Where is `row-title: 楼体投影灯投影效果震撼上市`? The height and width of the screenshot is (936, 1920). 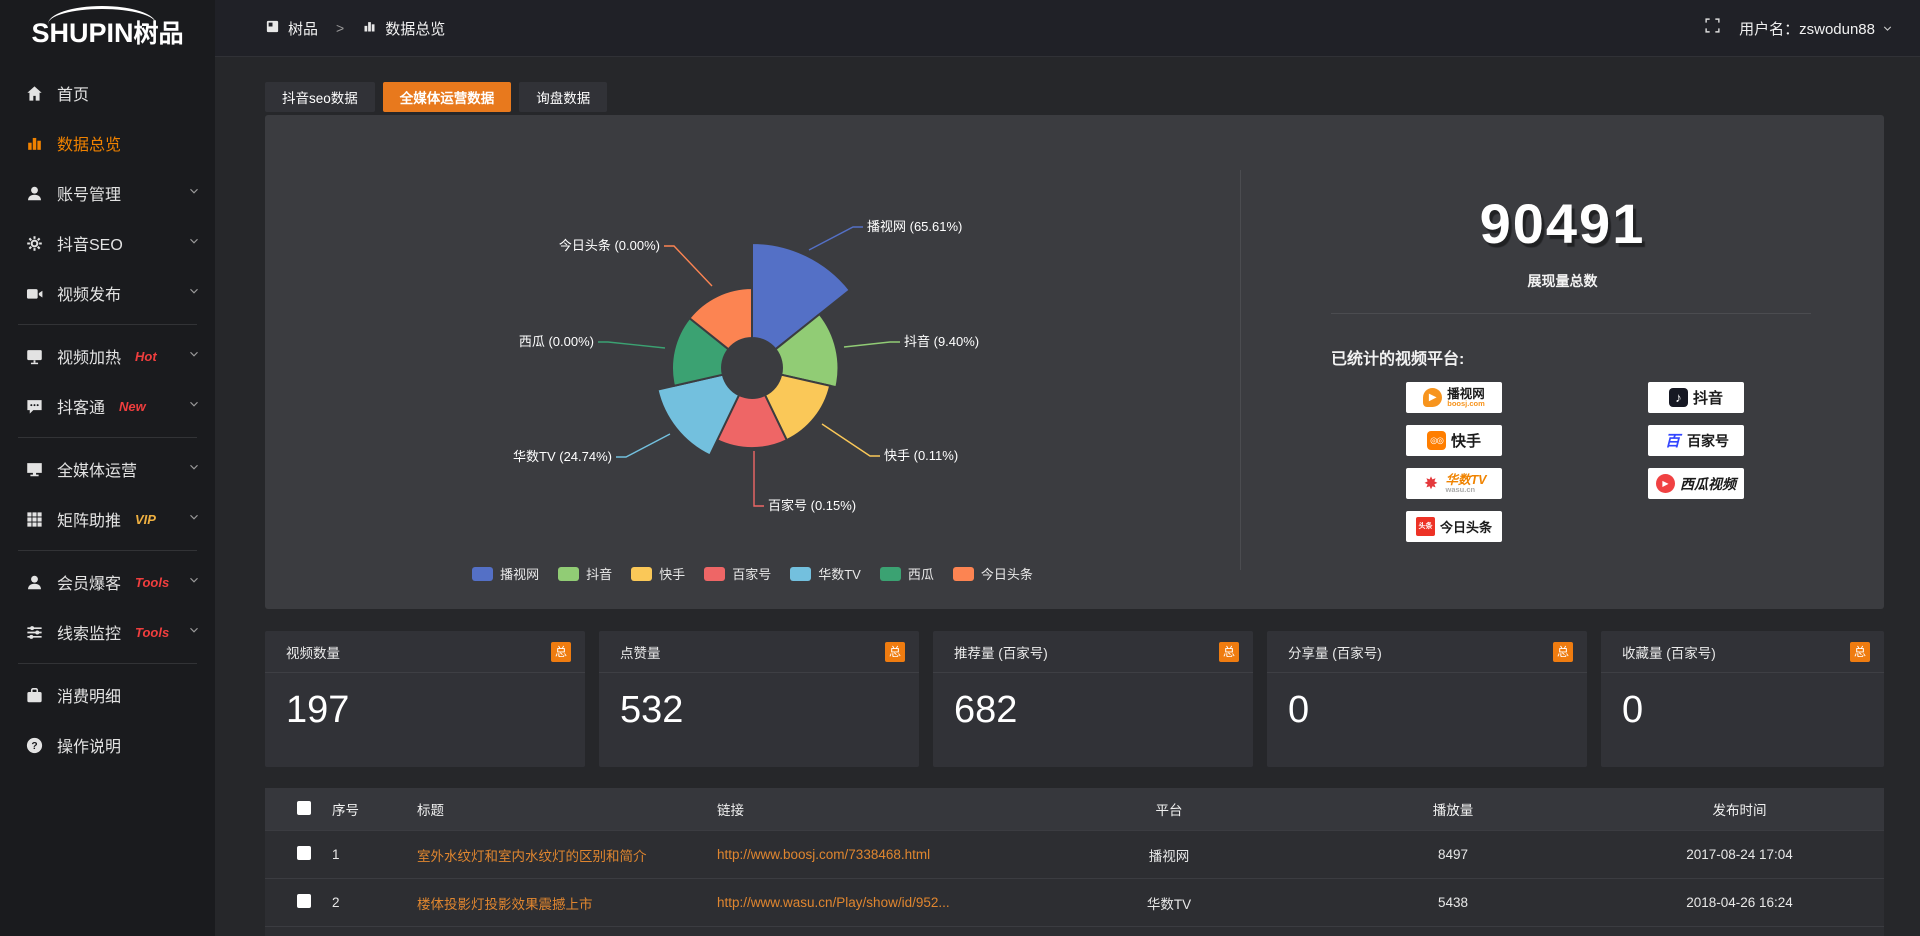
row-title: 楼体投影灯投影效果震撼上市 is located at coordinates (505, 904).